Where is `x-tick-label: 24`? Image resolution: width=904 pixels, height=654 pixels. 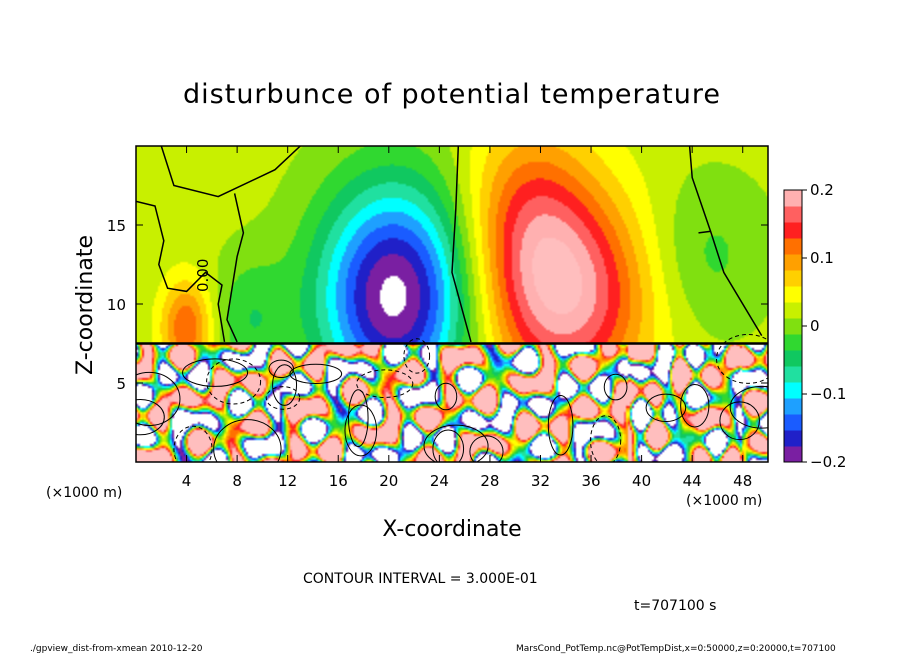
x-tick-label: 24 is located at coordinates (439, 481).